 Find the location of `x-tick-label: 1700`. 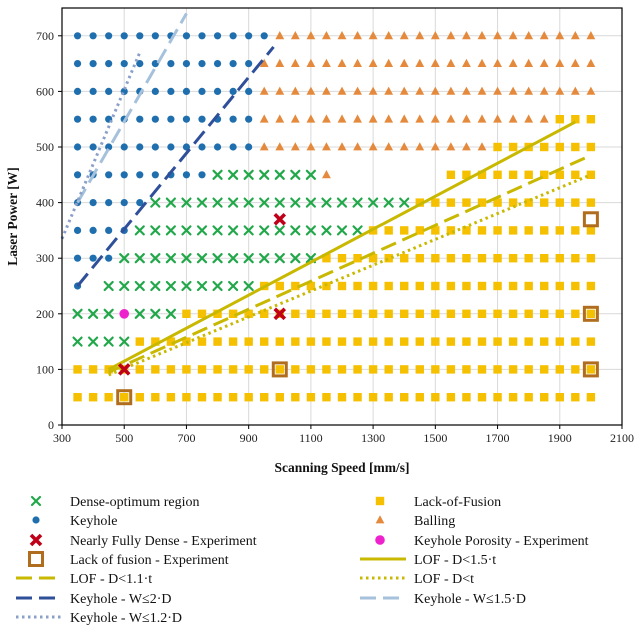

x-tick-label: 1700 is located at coordinates (498, 438).